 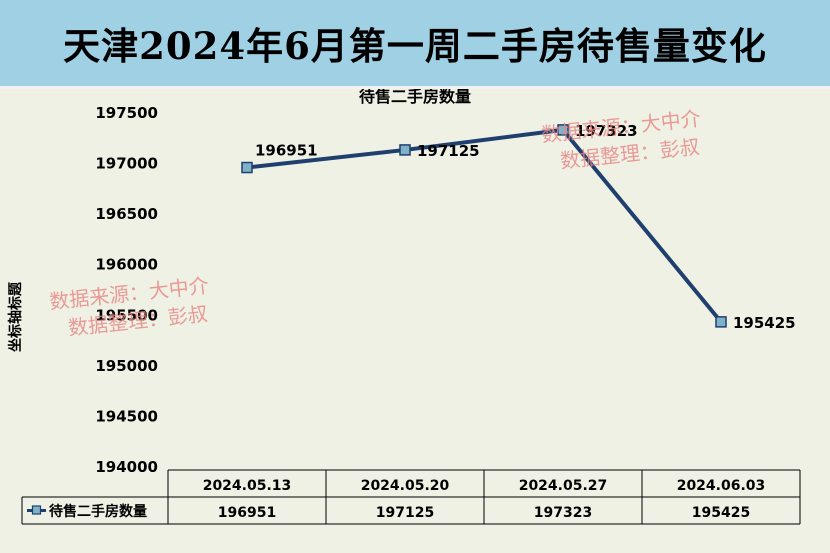 I want to click on table-value-cell: 197323, so click(x=563, y=513).